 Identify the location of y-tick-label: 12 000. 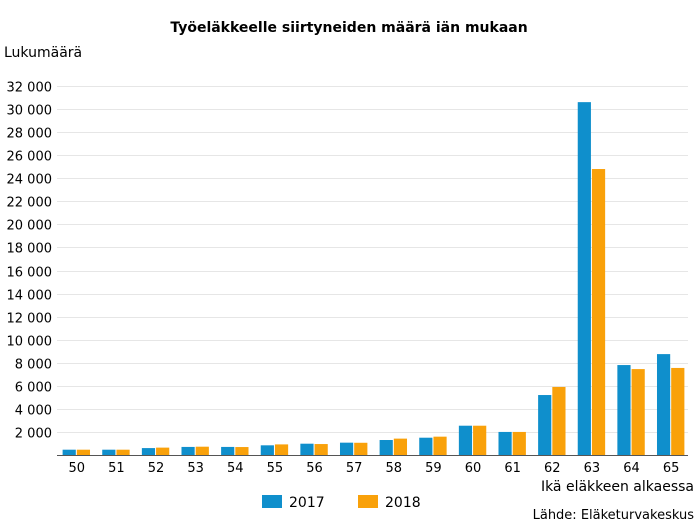
(30, 319).